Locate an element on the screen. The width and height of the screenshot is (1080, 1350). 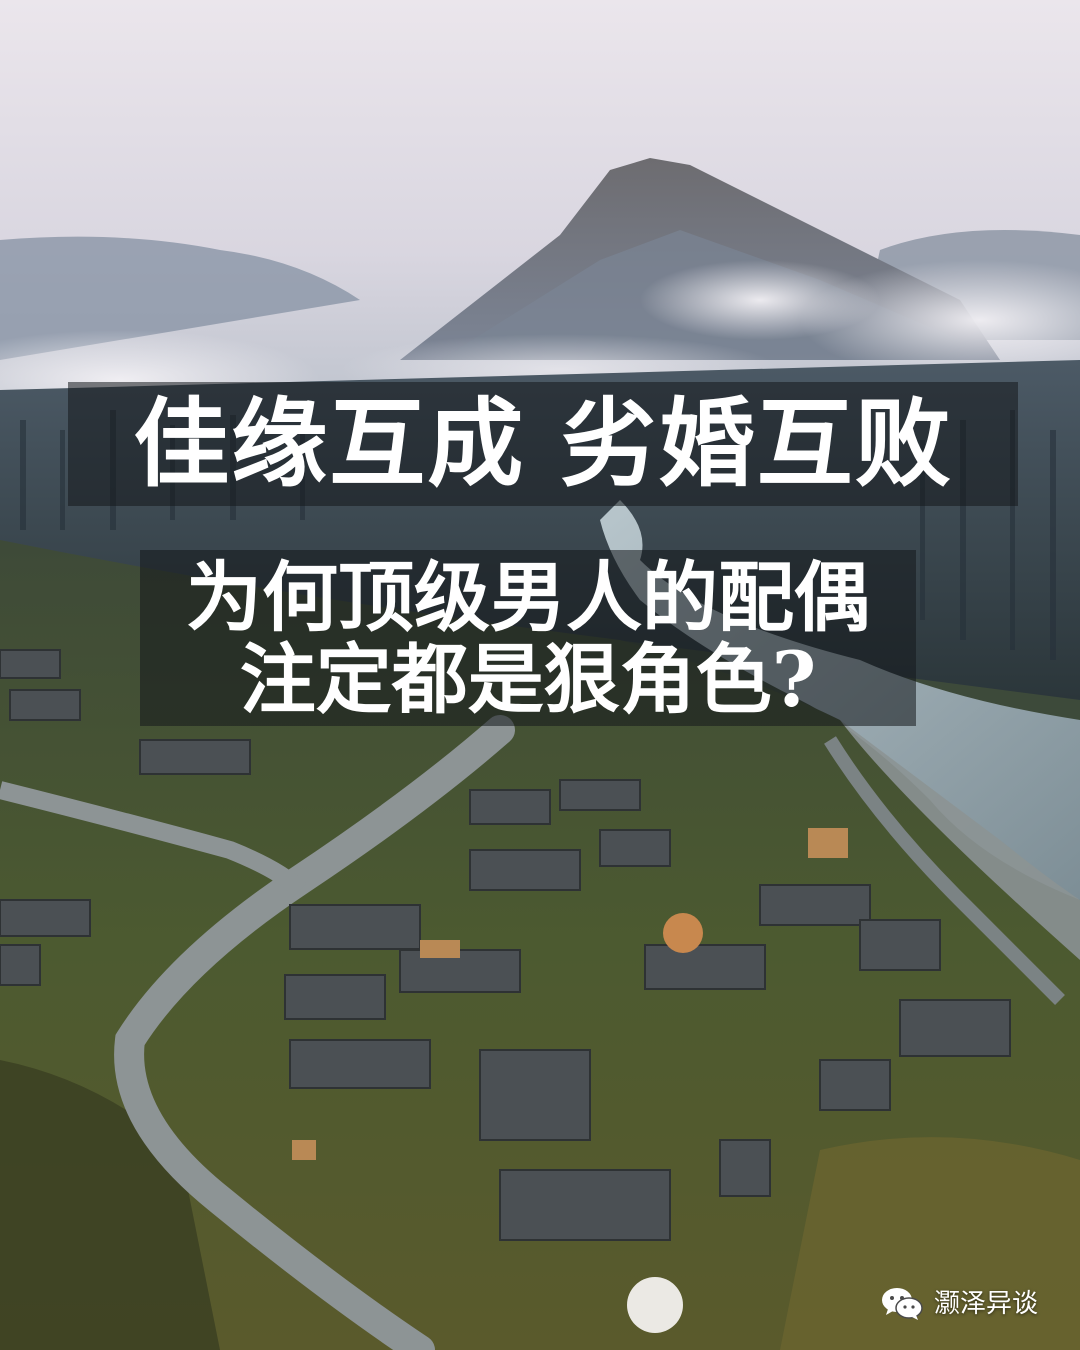
headline-banner: 佳缘互成 劣婚互败 is located at coordinates (543, 444).